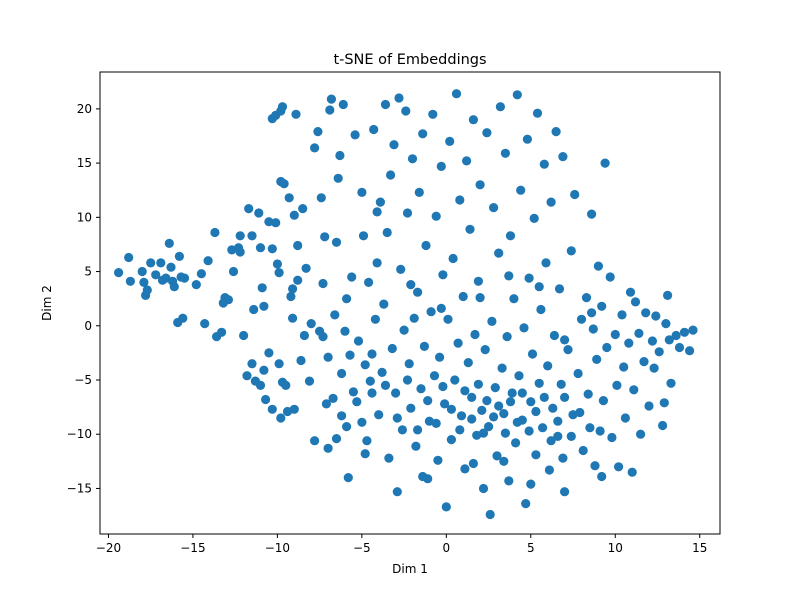 This screenshot has width=800, height=600. I want to click on y-tick-label: −15, so click(79, 488).